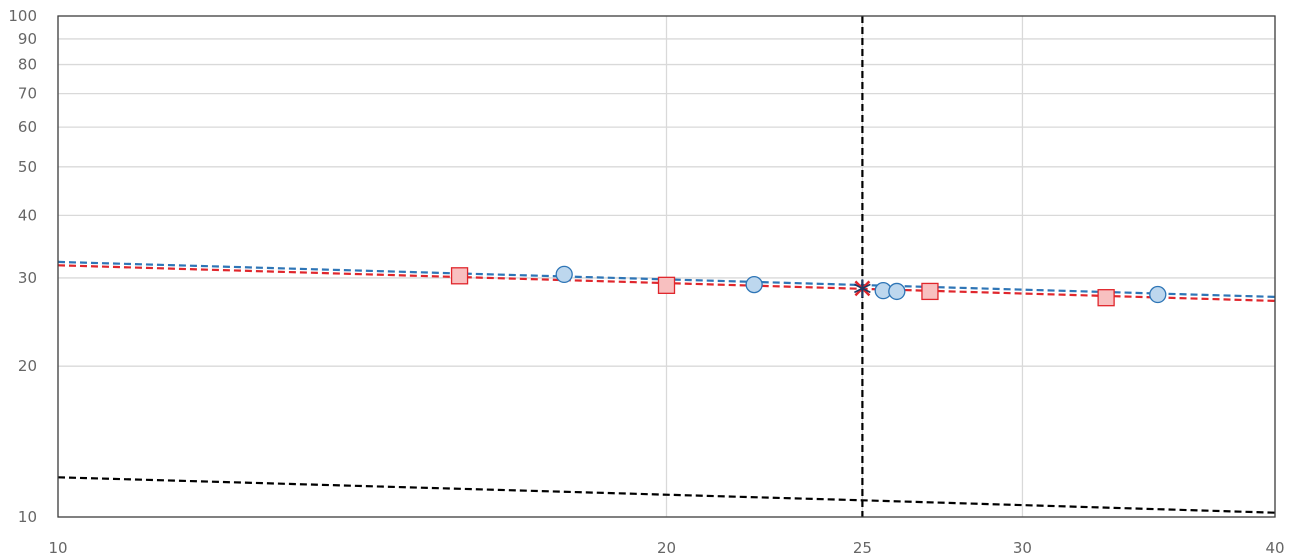 This screenshot has height=559, width=1298. What do you see at coordinates (27, 366) in the screenshot?
I see `y-tick-label: 20` at bounding box center [27, 366].